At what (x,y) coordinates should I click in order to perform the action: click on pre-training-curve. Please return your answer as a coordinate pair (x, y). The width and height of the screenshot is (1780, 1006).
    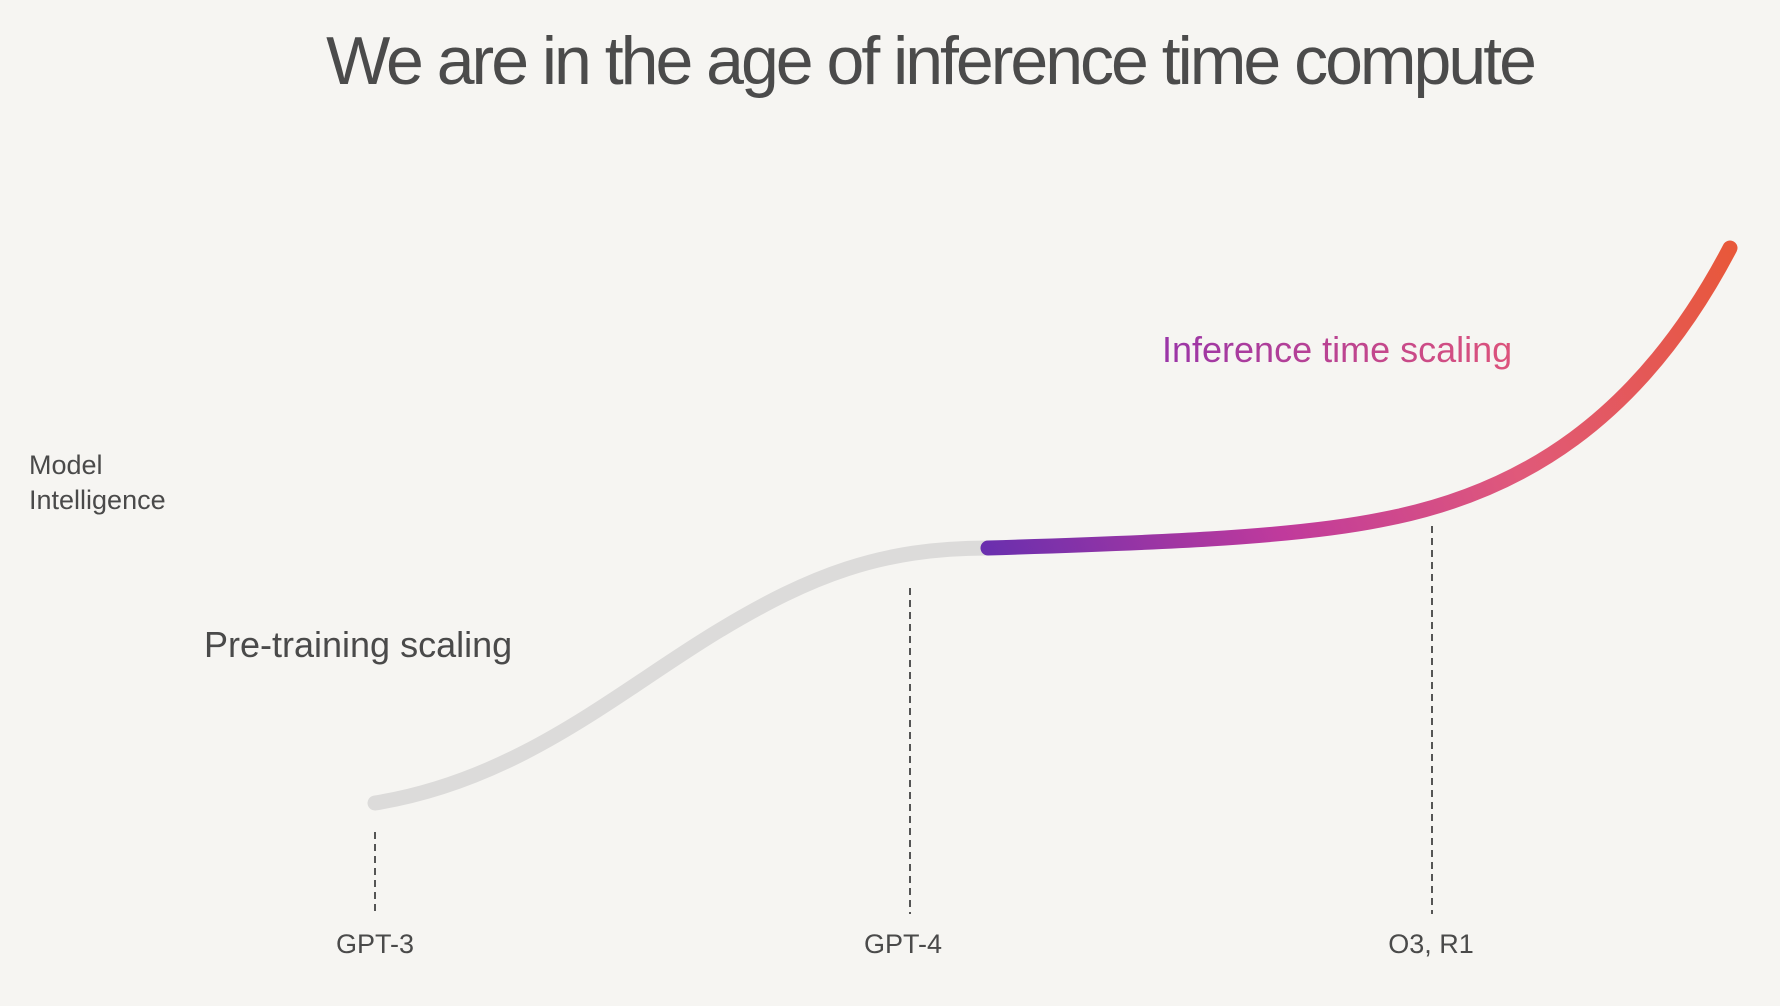
    Looking at the image, I should click on (681, 675).